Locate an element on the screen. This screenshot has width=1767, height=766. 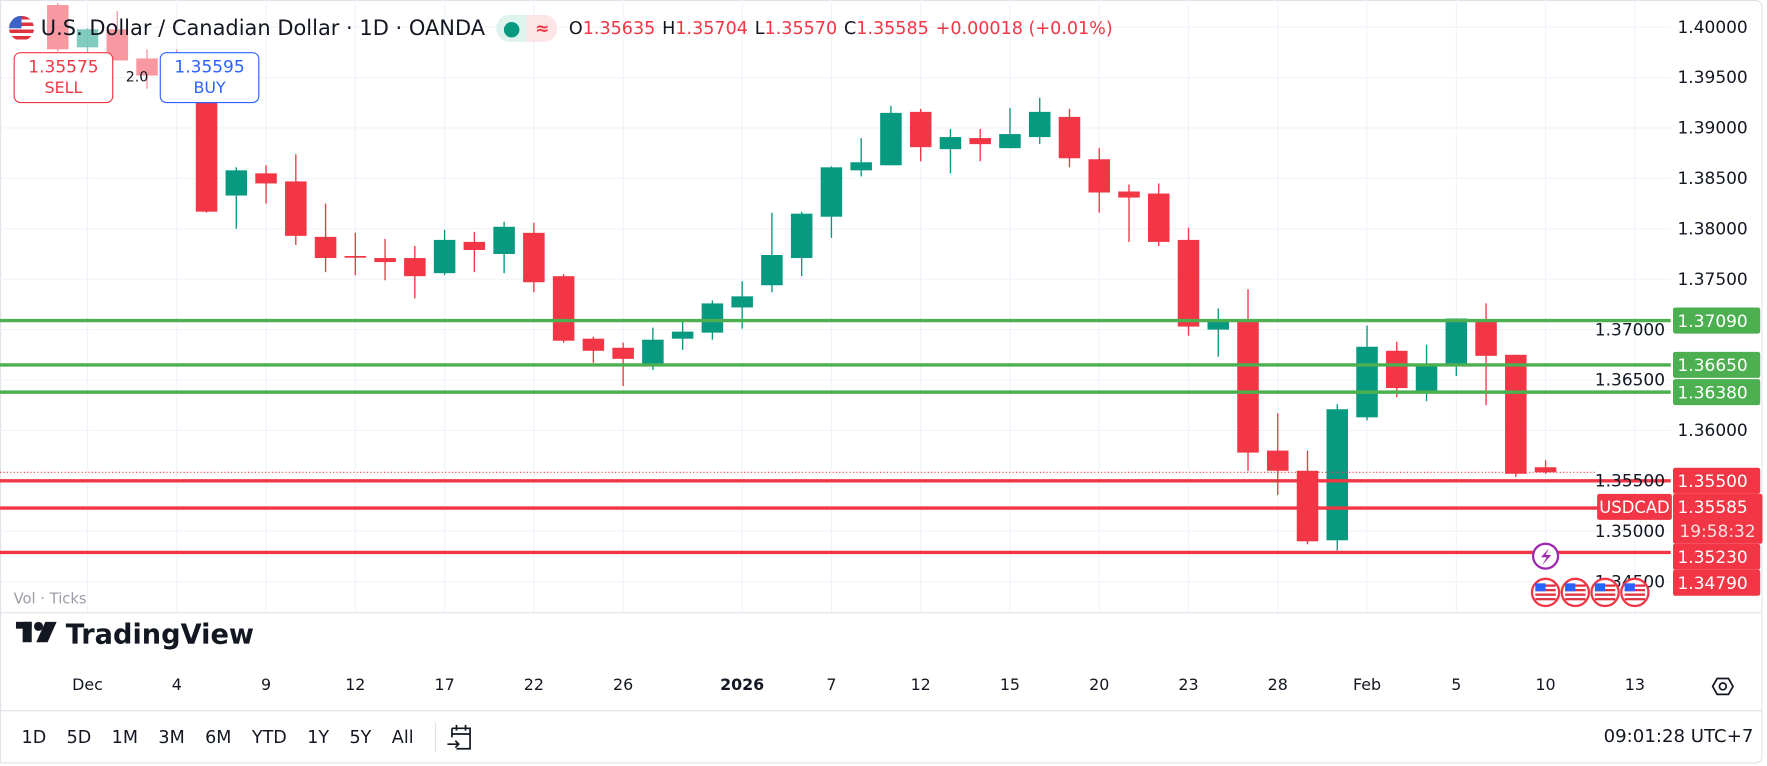
time-axis-label: 28 is located at coordinates (1277, 685).